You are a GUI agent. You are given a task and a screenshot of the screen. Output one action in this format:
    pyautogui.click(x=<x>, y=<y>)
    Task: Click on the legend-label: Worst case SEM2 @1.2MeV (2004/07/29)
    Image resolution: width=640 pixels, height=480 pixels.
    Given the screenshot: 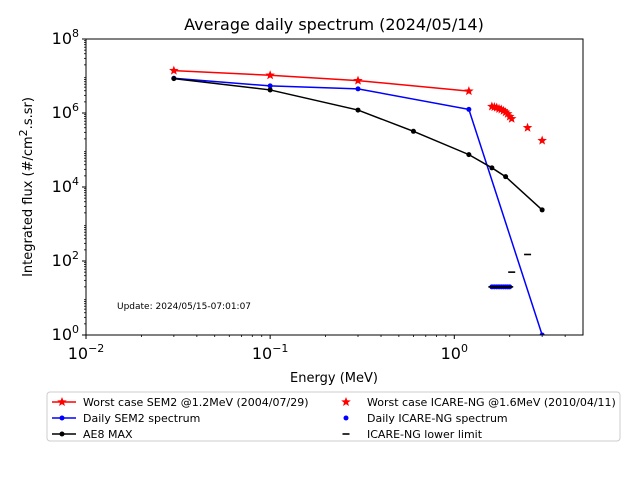 What is the action you would take?
    pyautogui.click(x=195, y=402)
    